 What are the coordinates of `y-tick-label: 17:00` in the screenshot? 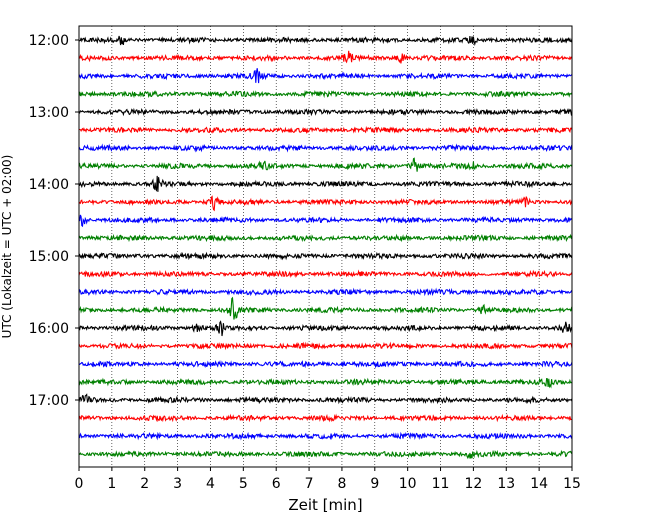 It's located at (49, 401).